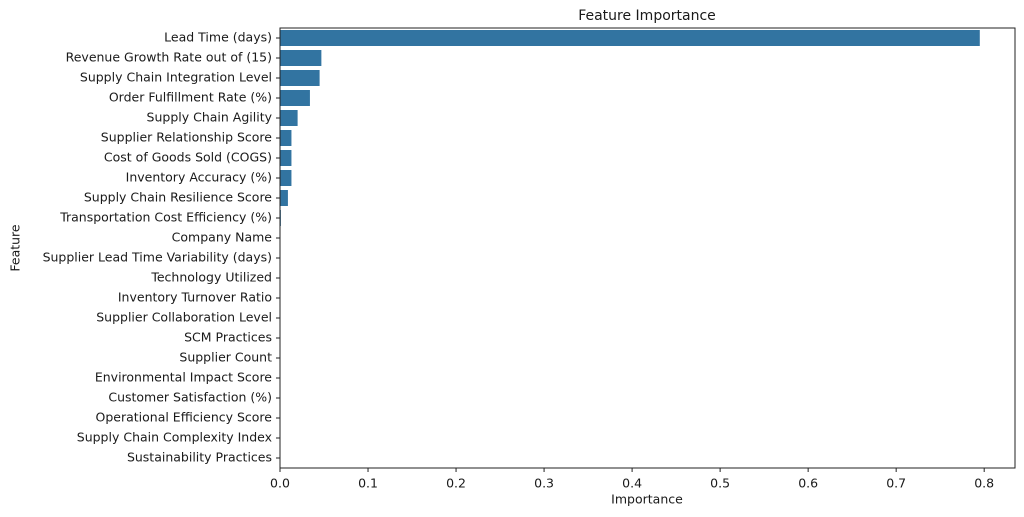  I want to click on x-tick-label: 0.7, so click(896, 483).